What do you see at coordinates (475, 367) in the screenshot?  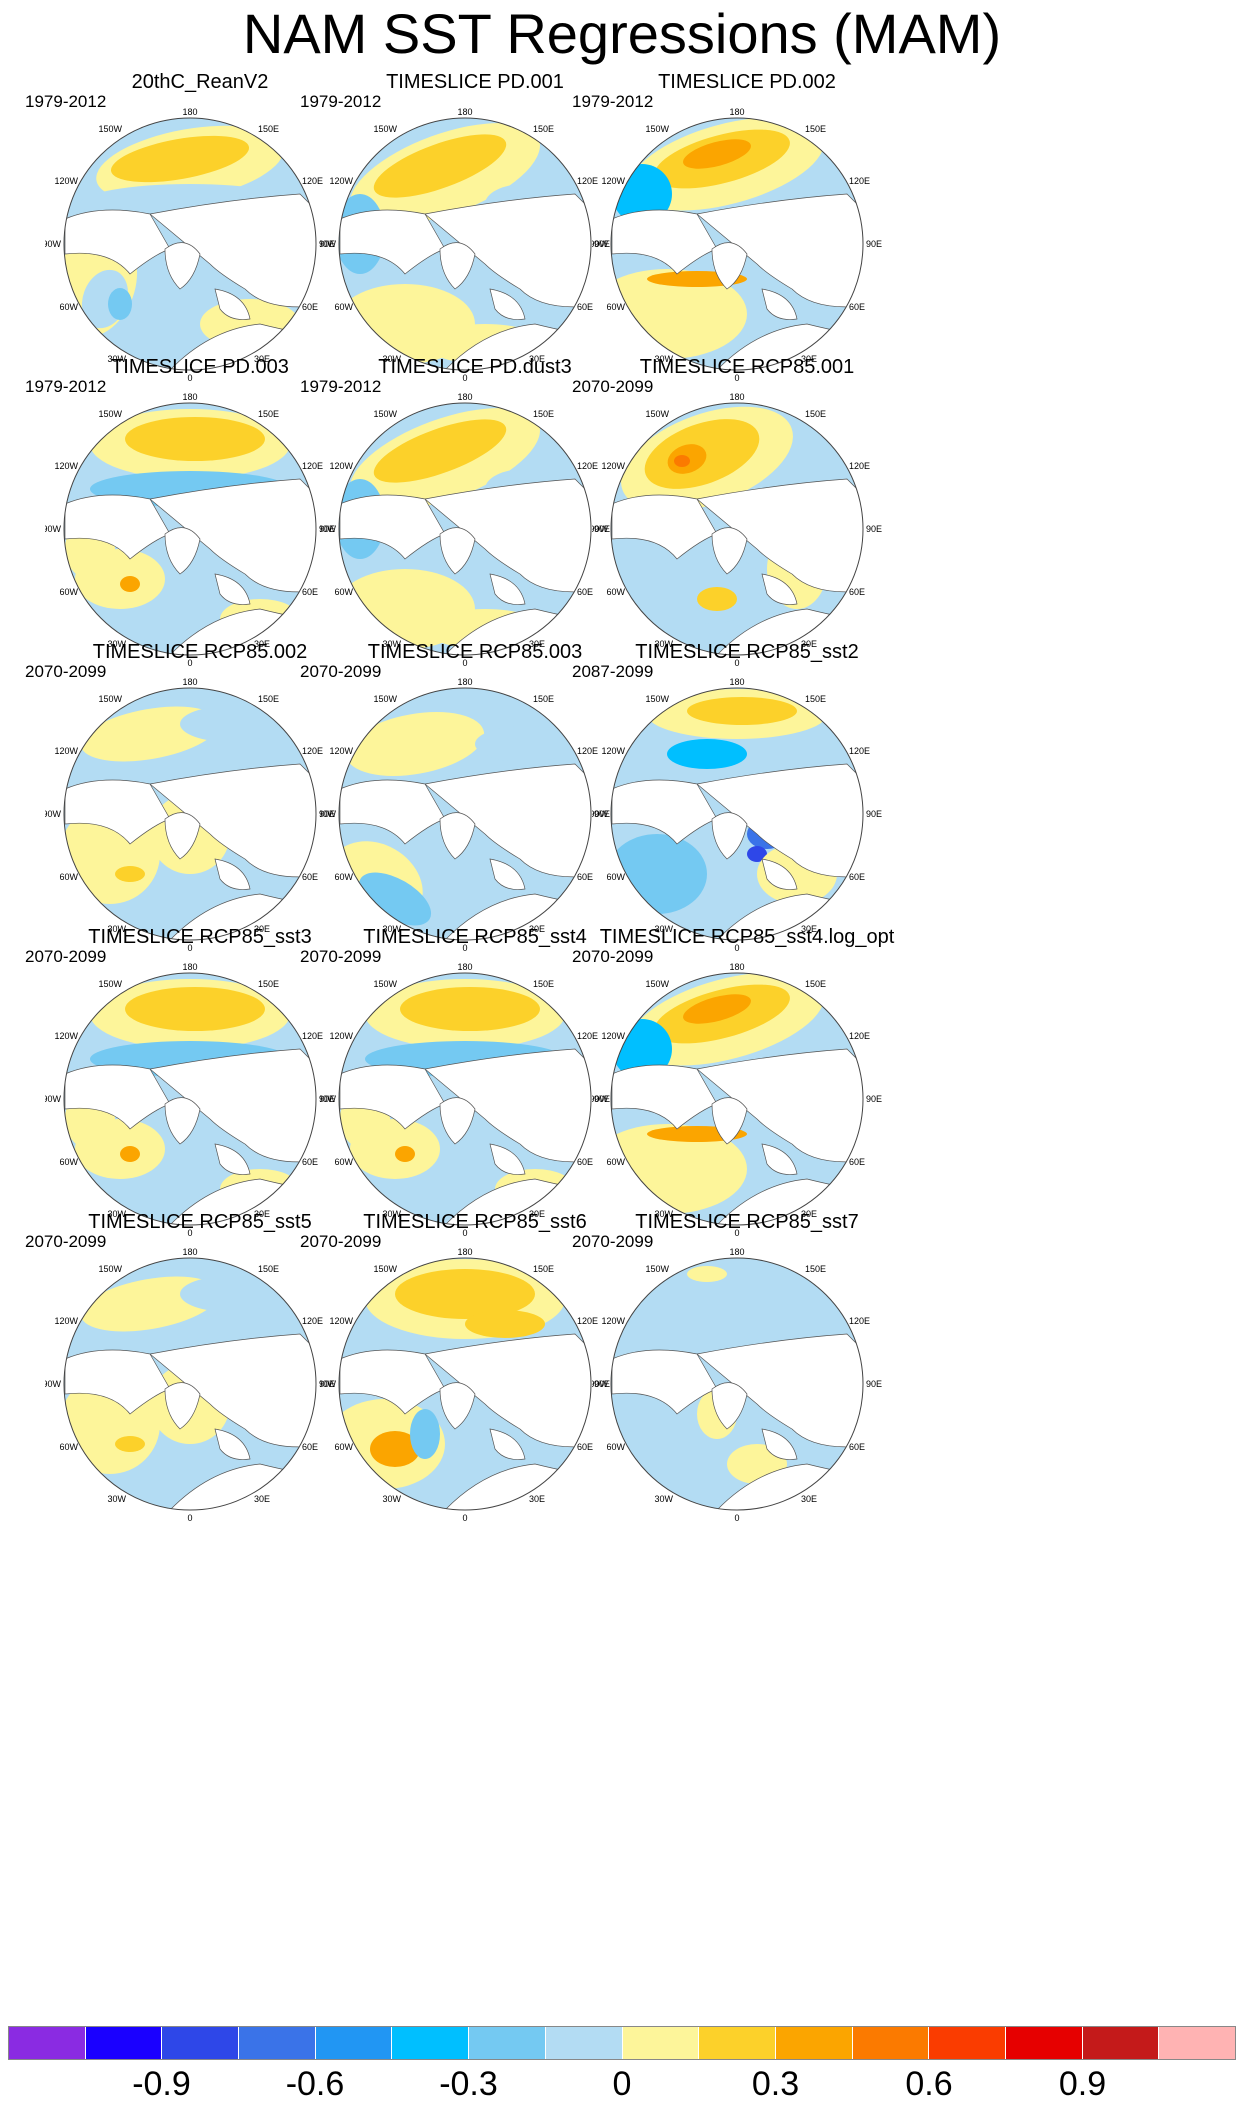 I see `panel-title: TIMESLICE PD.dust3` at bounding box center [475, 367].